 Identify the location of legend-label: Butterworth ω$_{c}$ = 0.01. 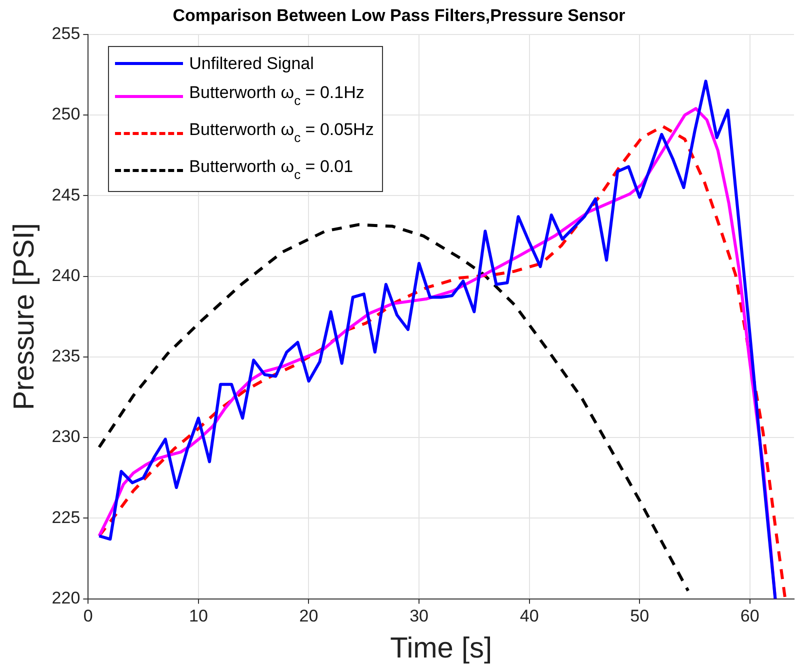
(271, 170).